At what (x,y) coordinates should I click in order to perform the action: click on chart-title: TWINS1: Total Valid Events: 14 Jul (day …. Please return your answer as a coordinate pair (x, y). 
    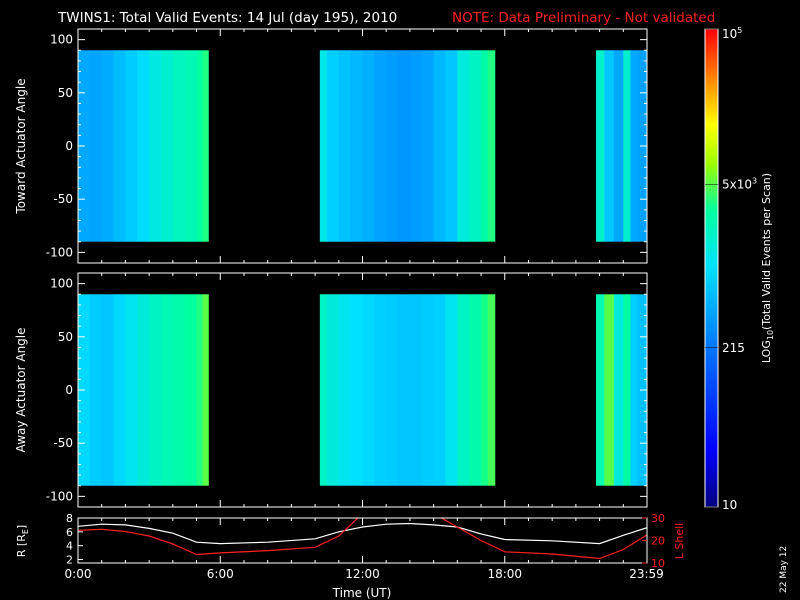
    Looking at the image, I should click on (227, 18).